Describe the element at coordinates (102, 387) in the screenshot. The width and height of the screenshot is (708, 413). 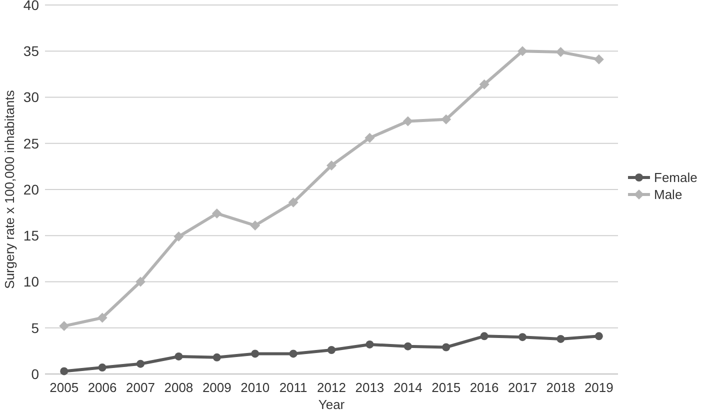
I see `x-tick-label: 2006` at that location.